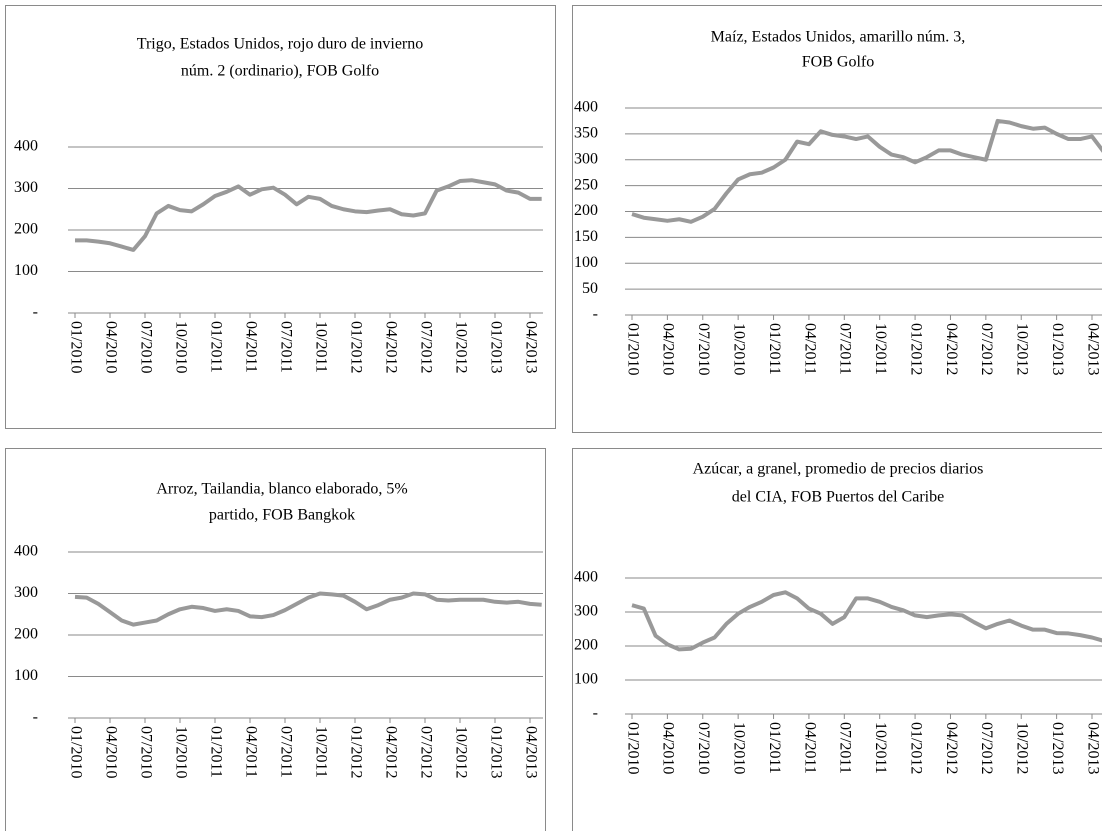  Describe the element at coordinates (838, 497) in the screenshot. I see `chart-title: del CIA, FOB Puertos del Caribe` at that location.